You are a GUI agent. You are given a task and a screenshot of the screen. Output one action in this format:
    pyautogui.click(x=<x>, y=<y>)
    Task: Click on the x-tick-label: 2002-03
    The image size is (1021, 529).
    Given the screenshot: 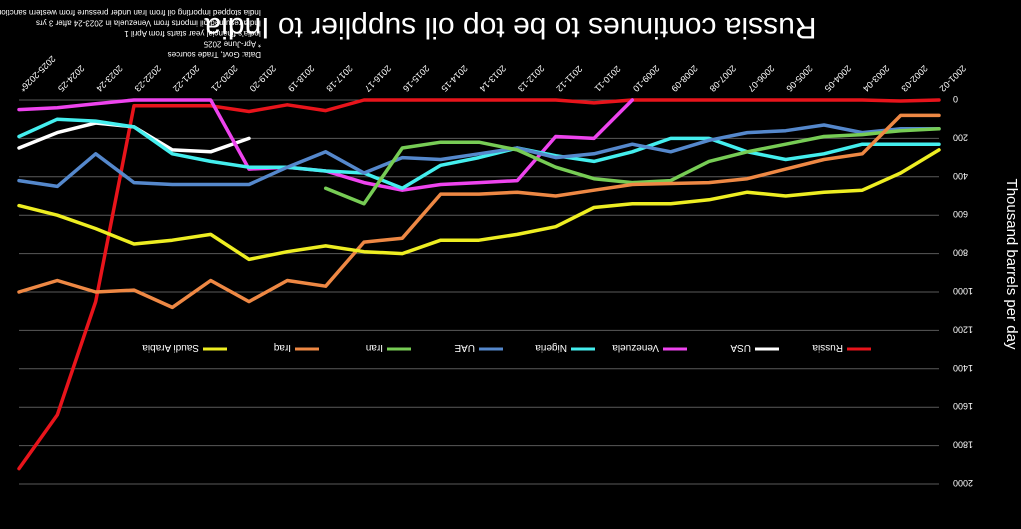 What is the action you would take?
    pyautogui.click(x=914, y=78)
    